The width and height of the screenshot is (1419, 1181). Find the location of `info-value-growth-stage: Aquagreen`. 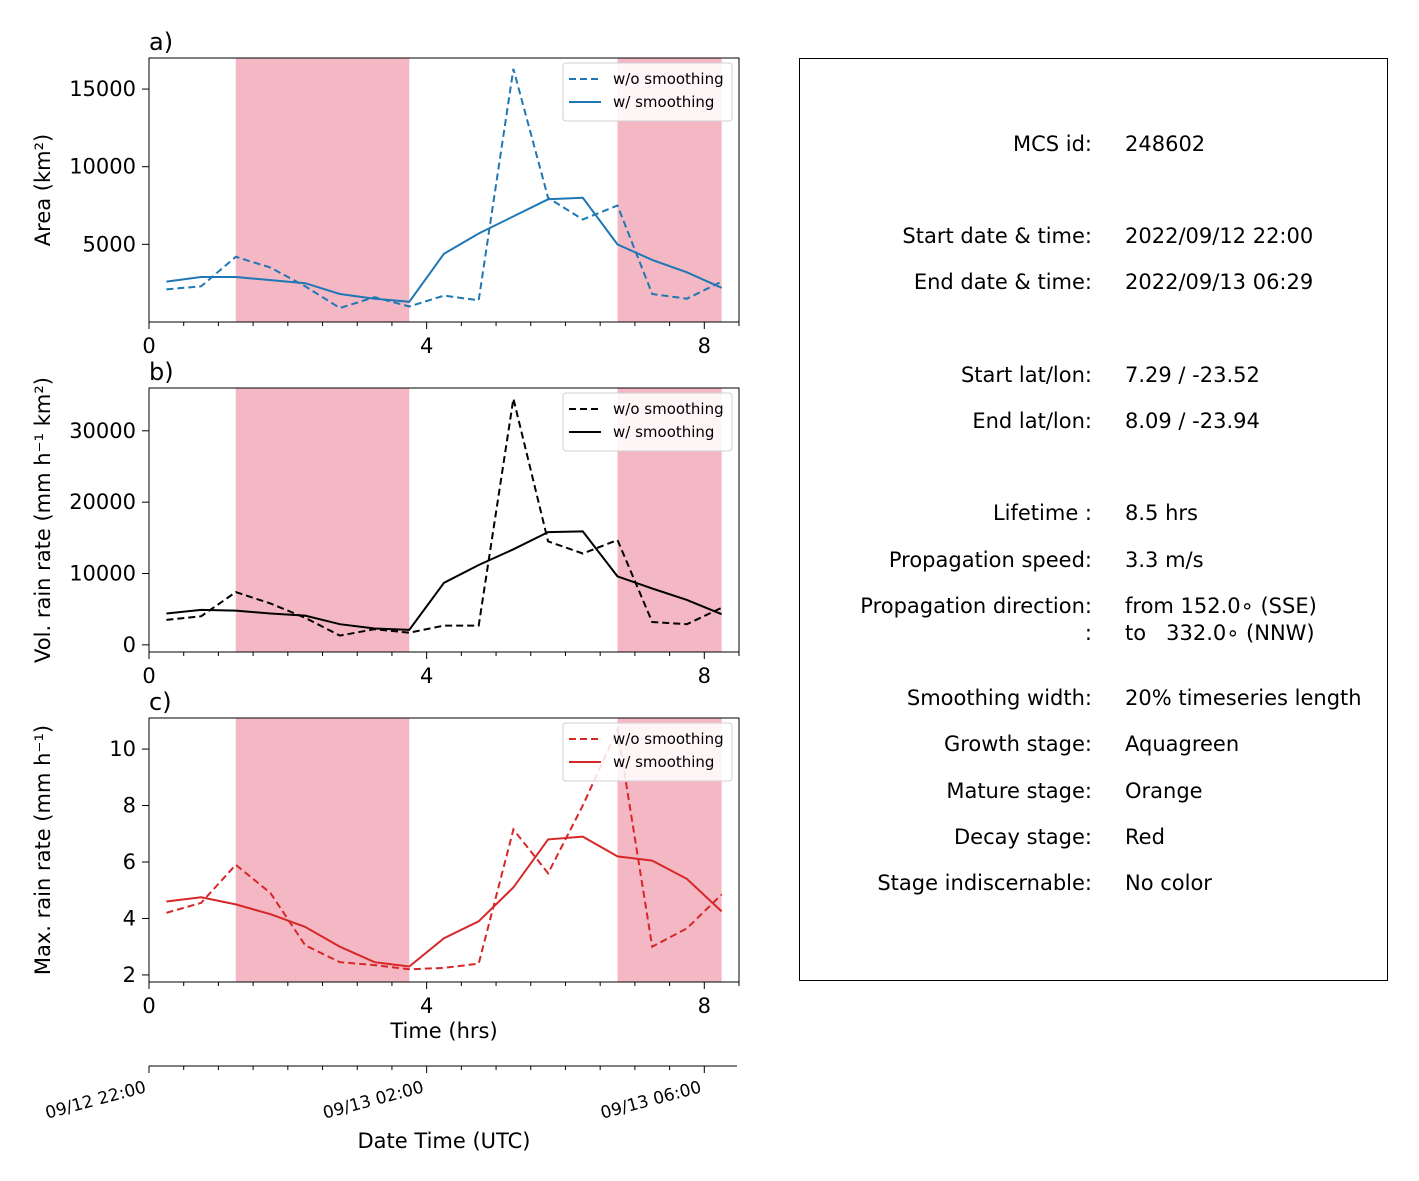

info-value-growth-stage: Aquagreen is located at coordinates (1182, 744).